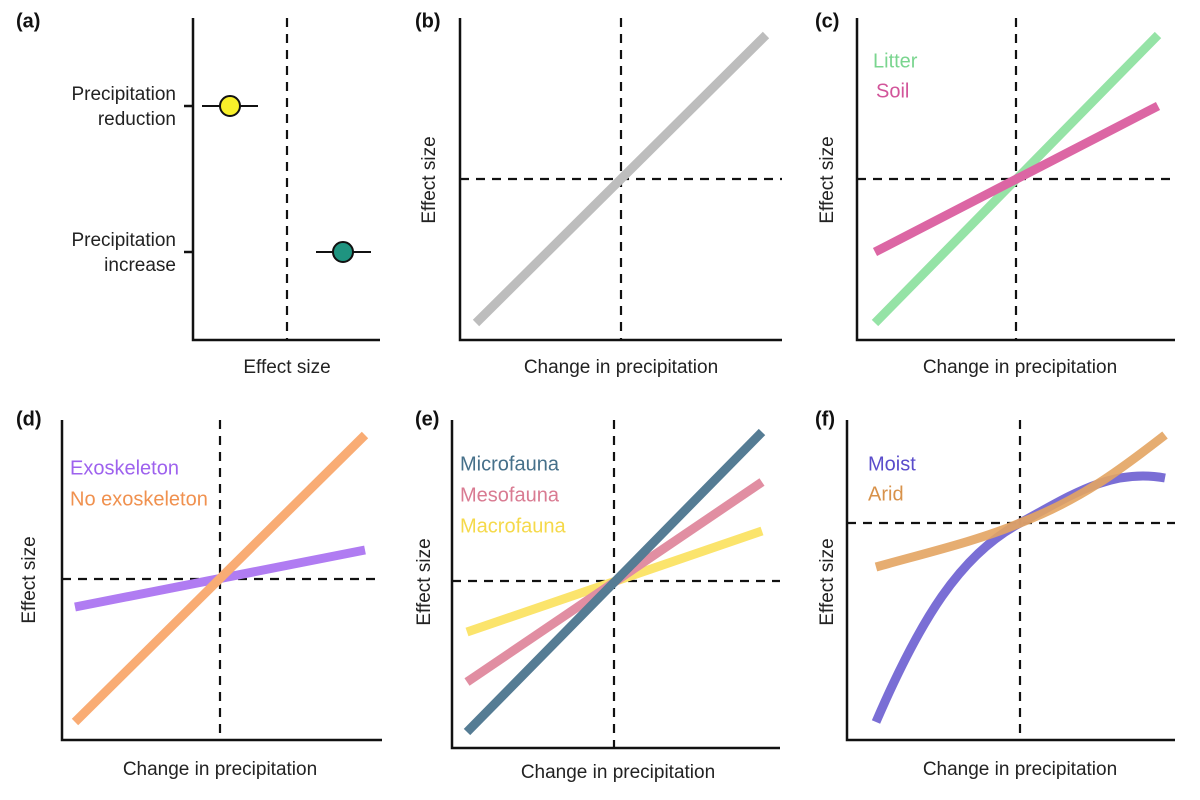 This screenshot has height=800, width=1200. Describe the element at coordinates (825, 419) in the screenshot. I see `panel-label: (f)` at that location.